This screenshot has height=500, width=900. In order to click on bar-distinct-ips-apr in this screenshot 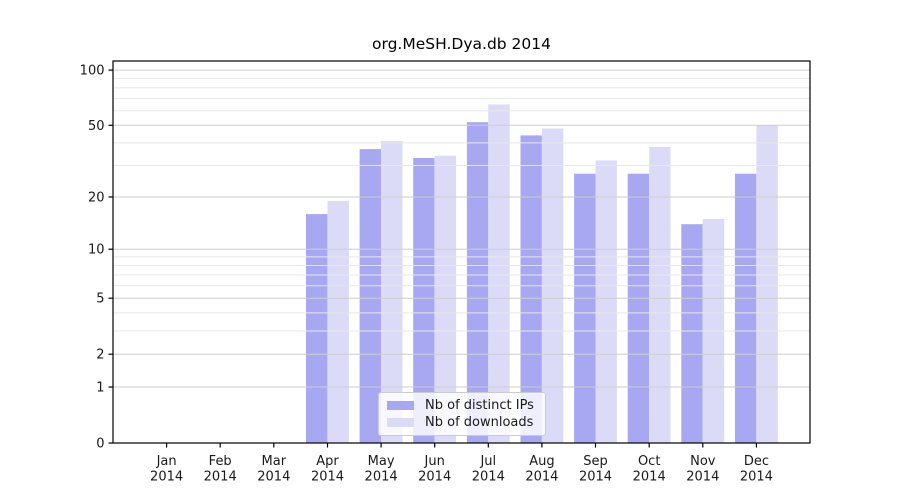, I will do `click(317, 328)`.